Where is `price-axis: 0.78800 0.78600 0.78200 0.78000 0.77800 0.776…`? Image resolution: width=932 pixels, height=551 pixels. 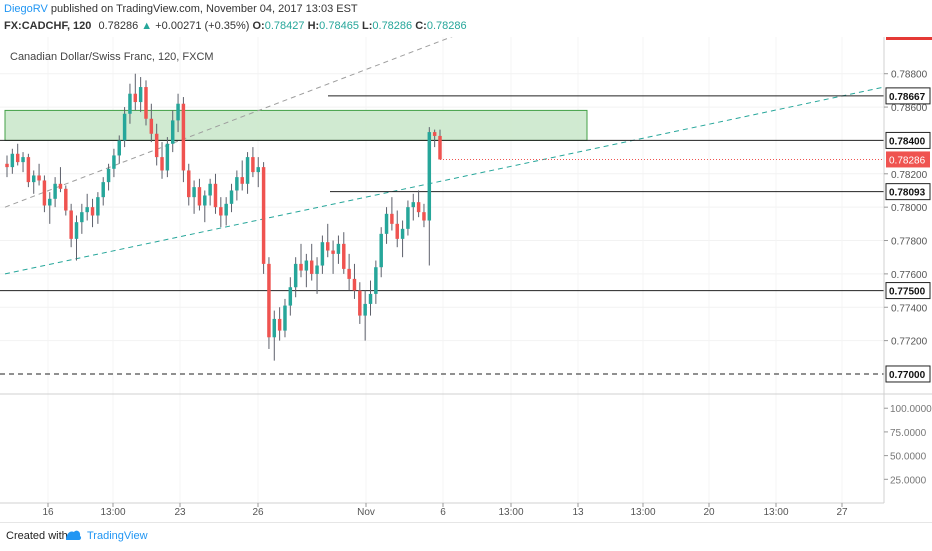
price-axis: 0.78800 0.78600 0.78200 0.78000 0.77800 0.776… is located at coordinates (907, 226).